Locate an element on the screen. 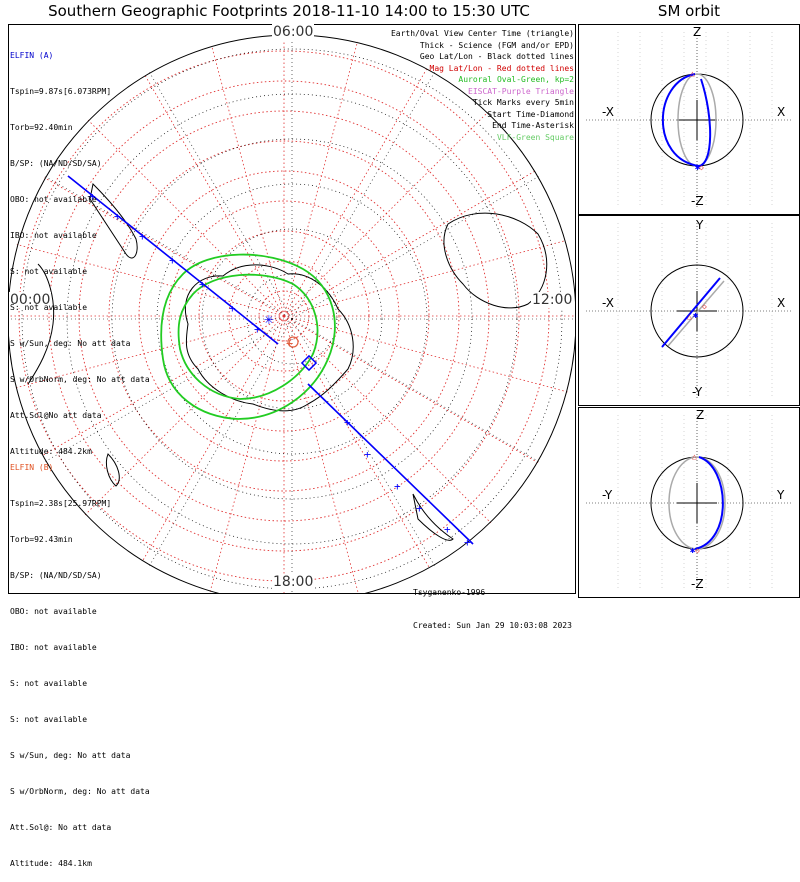 The image size is (800, 882). legend-item: Geo Lat/Lon - Black dotted lines is located at coordinates (496, 56).